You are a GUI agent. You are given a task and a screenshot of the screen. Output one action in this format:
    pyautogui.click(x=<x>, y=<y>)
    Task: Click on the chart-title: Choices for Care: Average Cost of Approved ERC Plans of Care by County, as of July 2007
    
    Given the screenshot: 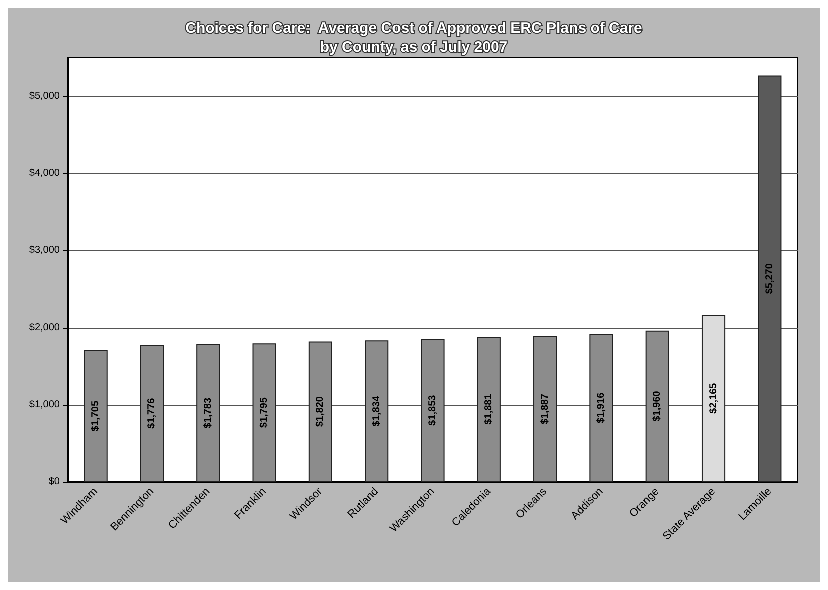 What is the action you would take?
    pyautogui.click(x=414, y=38)
    